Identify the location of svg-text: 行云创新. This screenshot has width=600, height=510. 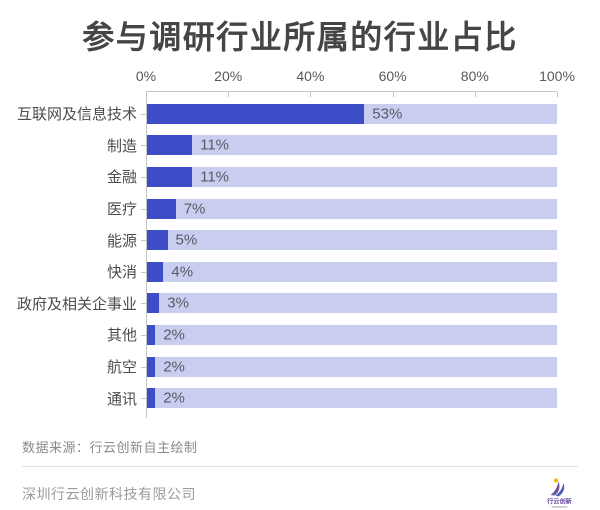
(559, 501).